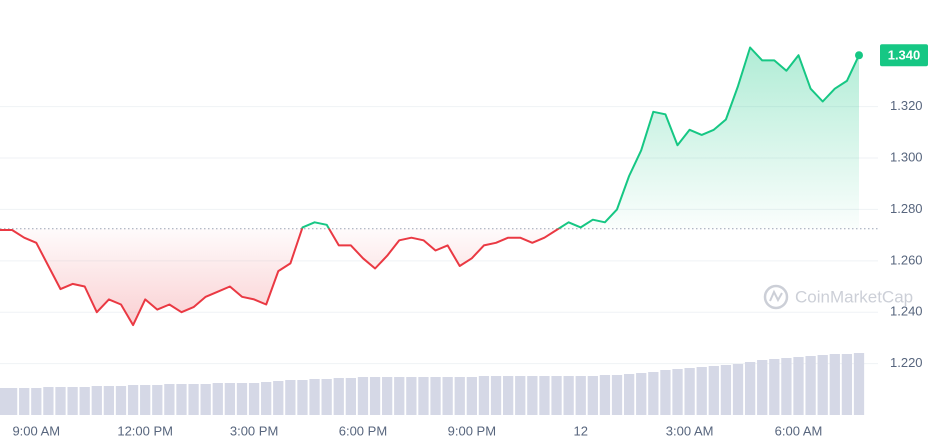  I want to click on x-tick-label: 3:00 AM, so click(690, 430).